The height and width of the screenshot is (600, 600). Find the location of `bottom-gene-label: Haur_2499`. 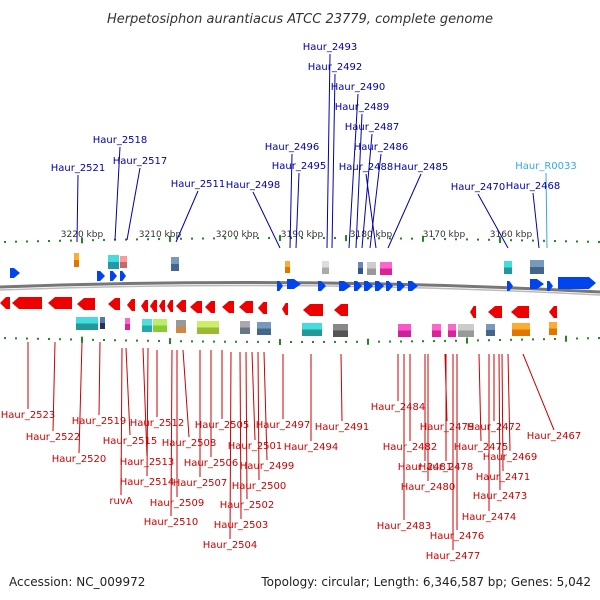

bottom-gene-label: Haur_2499 is located at coordinates (267, 466).